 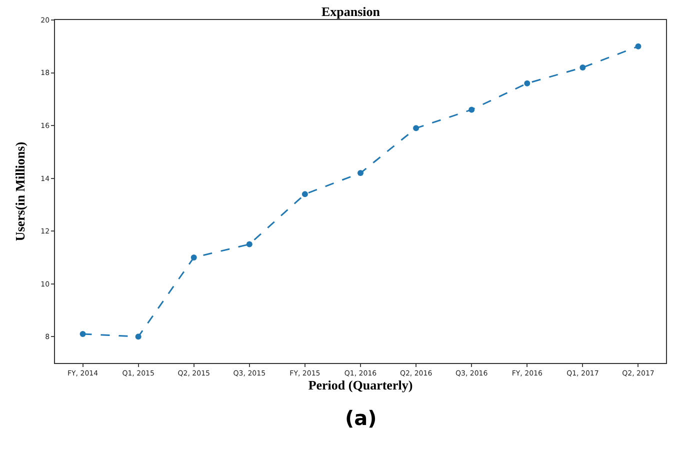 What do you see at coordinates (20, 192) in the screenshot?
I see `y-axis-title: Users(in Millions)` at bounding box center [20, 192].